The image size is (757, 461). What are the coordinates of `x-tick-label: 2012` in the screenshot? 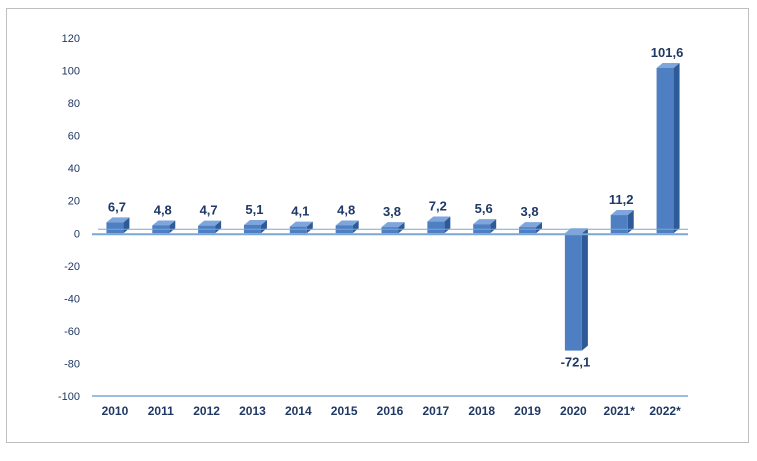 It's located at (206, 411).